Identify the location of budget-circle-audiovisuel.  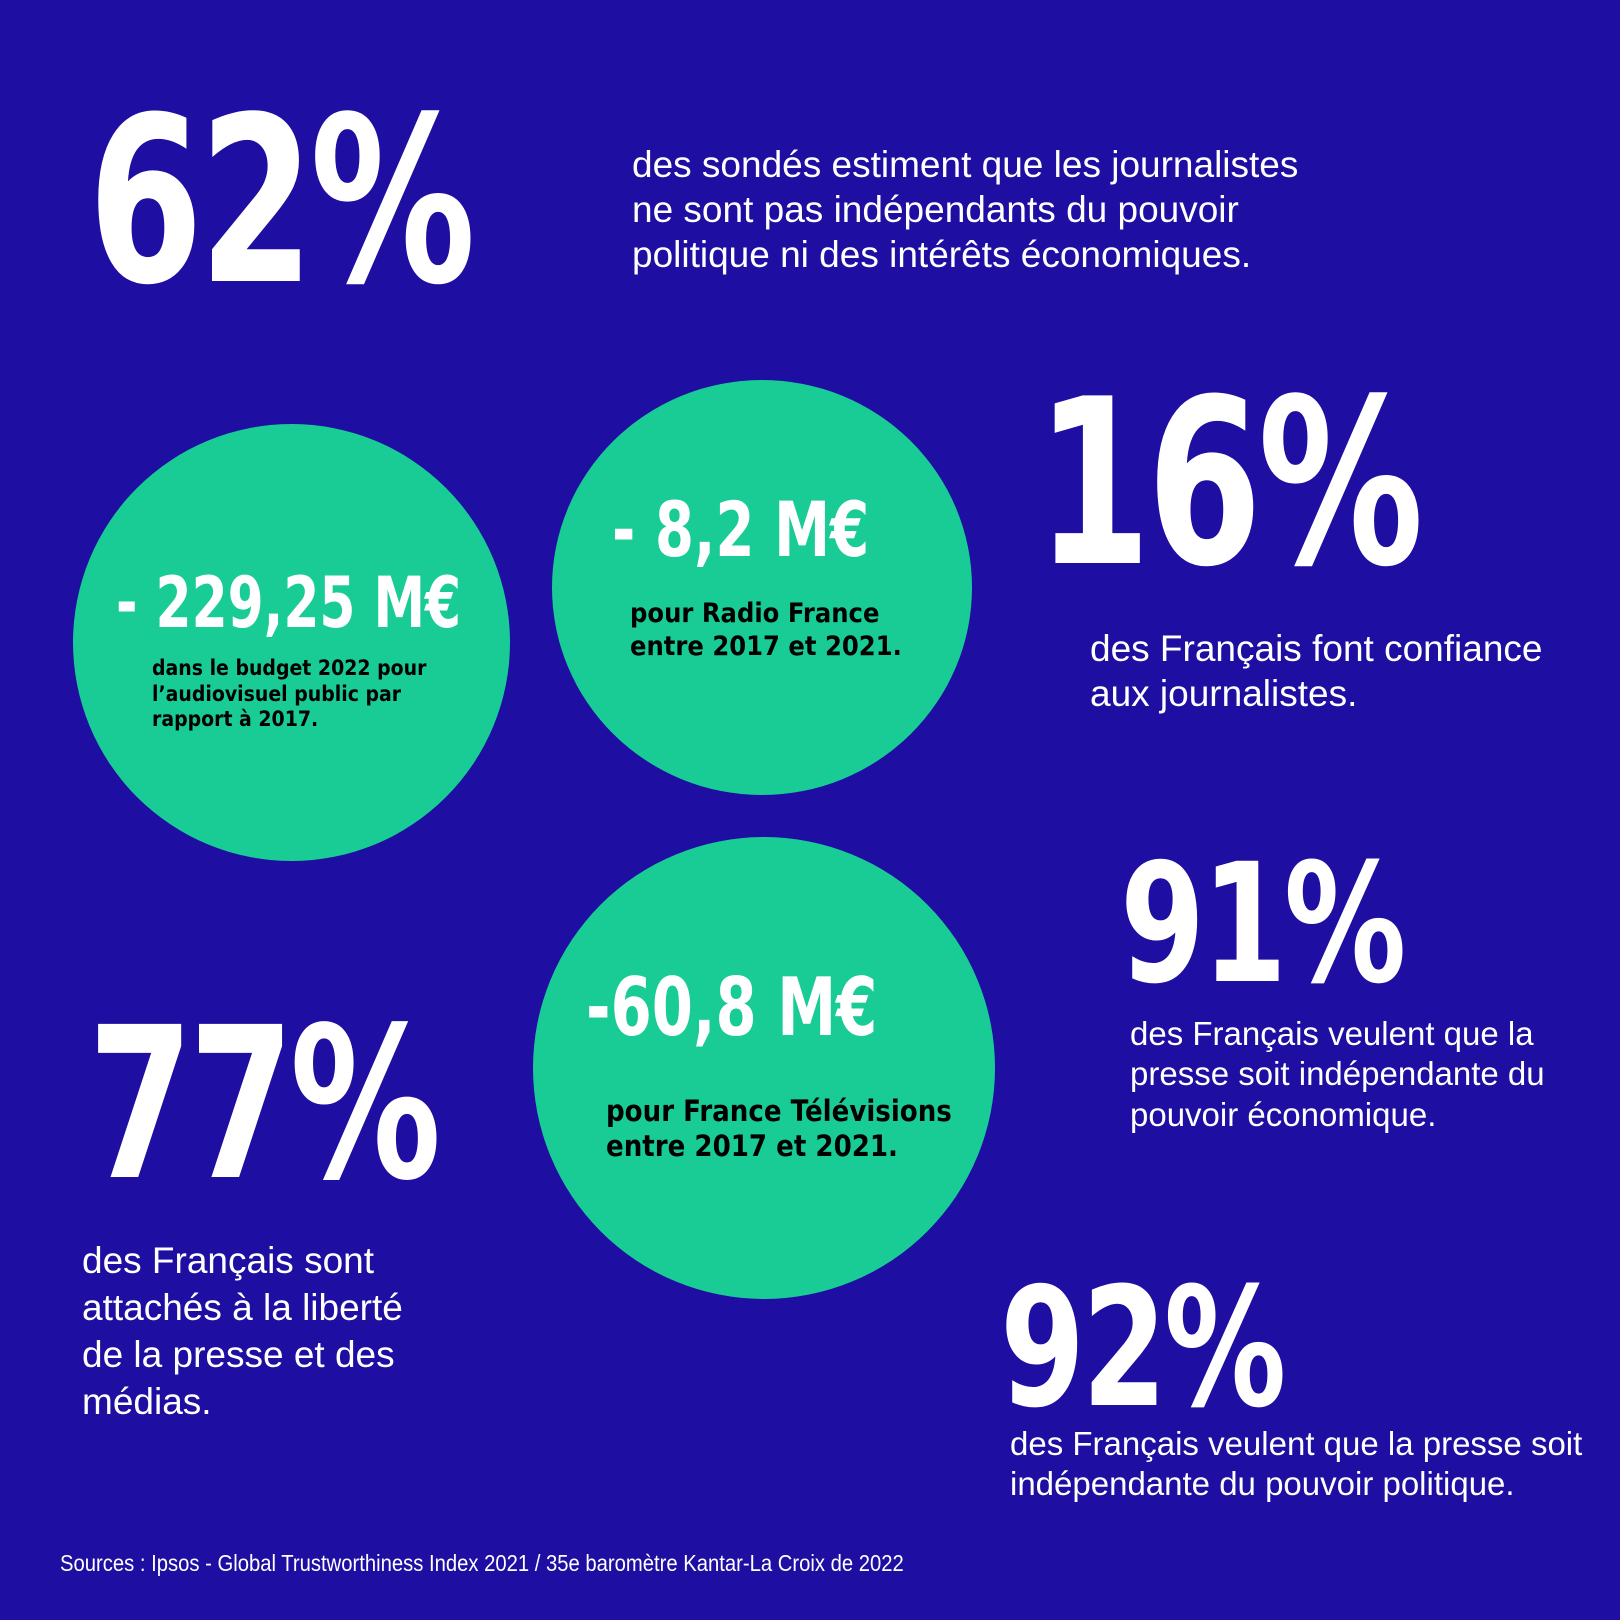
(291, 642).